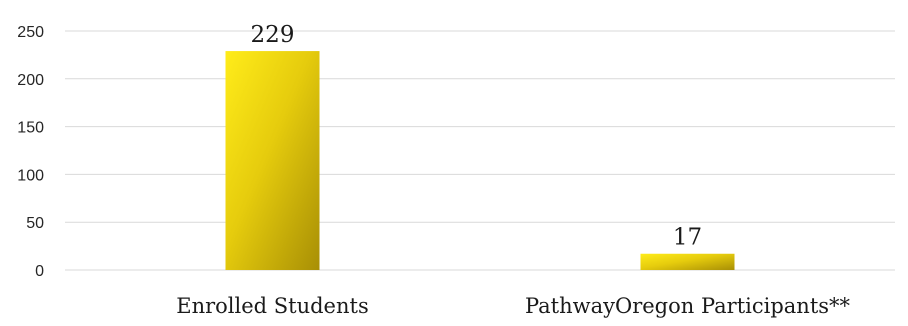 This screenshot has width=908, height=326. What do you see at coordinates (30, 32) in the screenshot?
I see `y-tick-label: 250` at bounding box center [30, 32].